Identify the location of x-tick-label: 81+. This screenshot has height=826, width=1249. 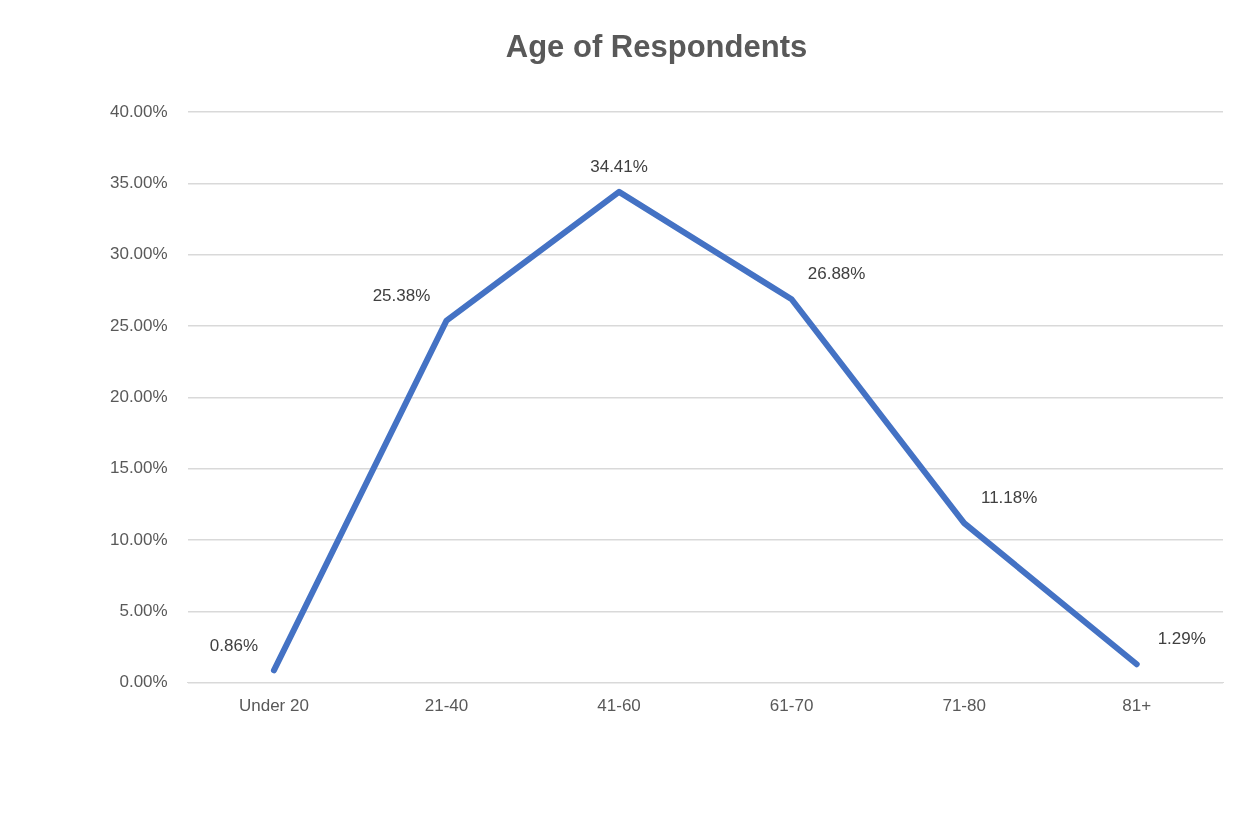
(1137, 706).